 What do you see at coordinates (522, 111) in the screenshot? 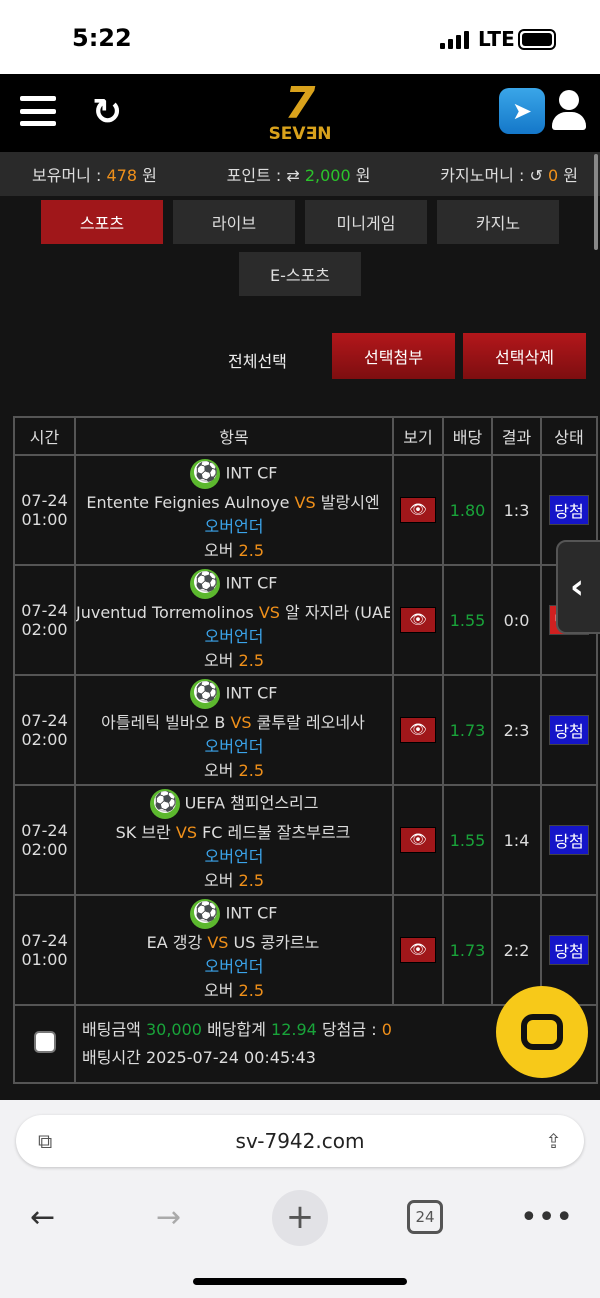
I see `telegram-icon: ➤` at bounding box center [522, 111].